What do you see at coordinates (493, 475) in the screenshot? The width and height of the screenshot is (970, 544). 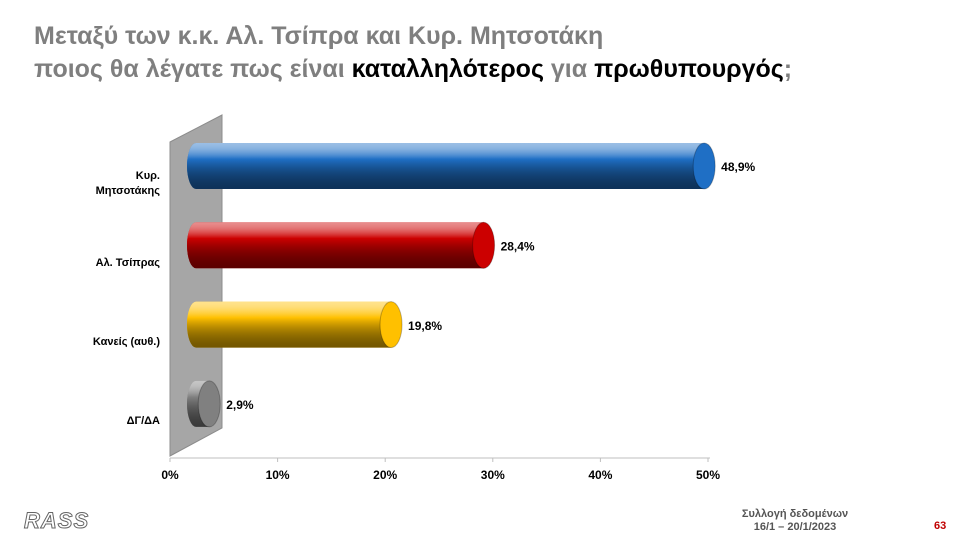 I see `x-tick-label: 30%` at bounding box center [493, 475].